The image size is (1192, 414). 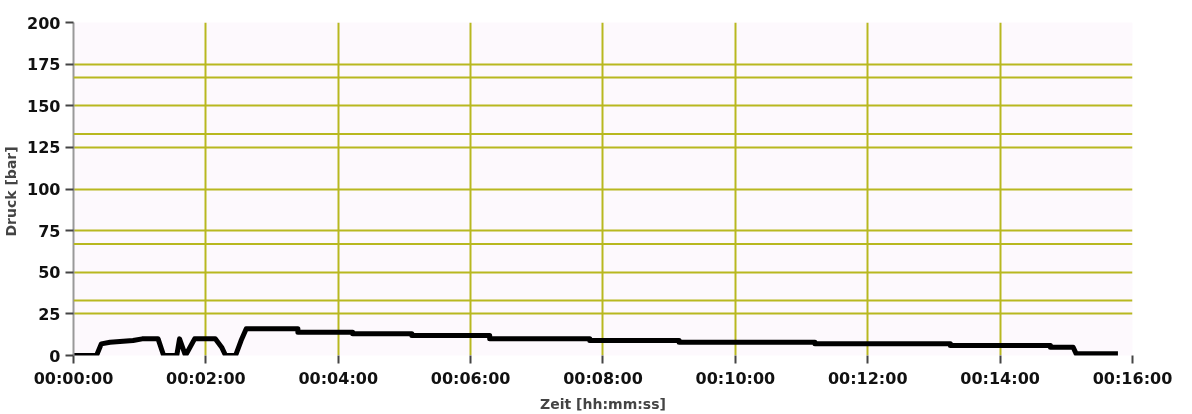 I want to click on x-tick-label: 00:02:00, so click(x=206, y=378).